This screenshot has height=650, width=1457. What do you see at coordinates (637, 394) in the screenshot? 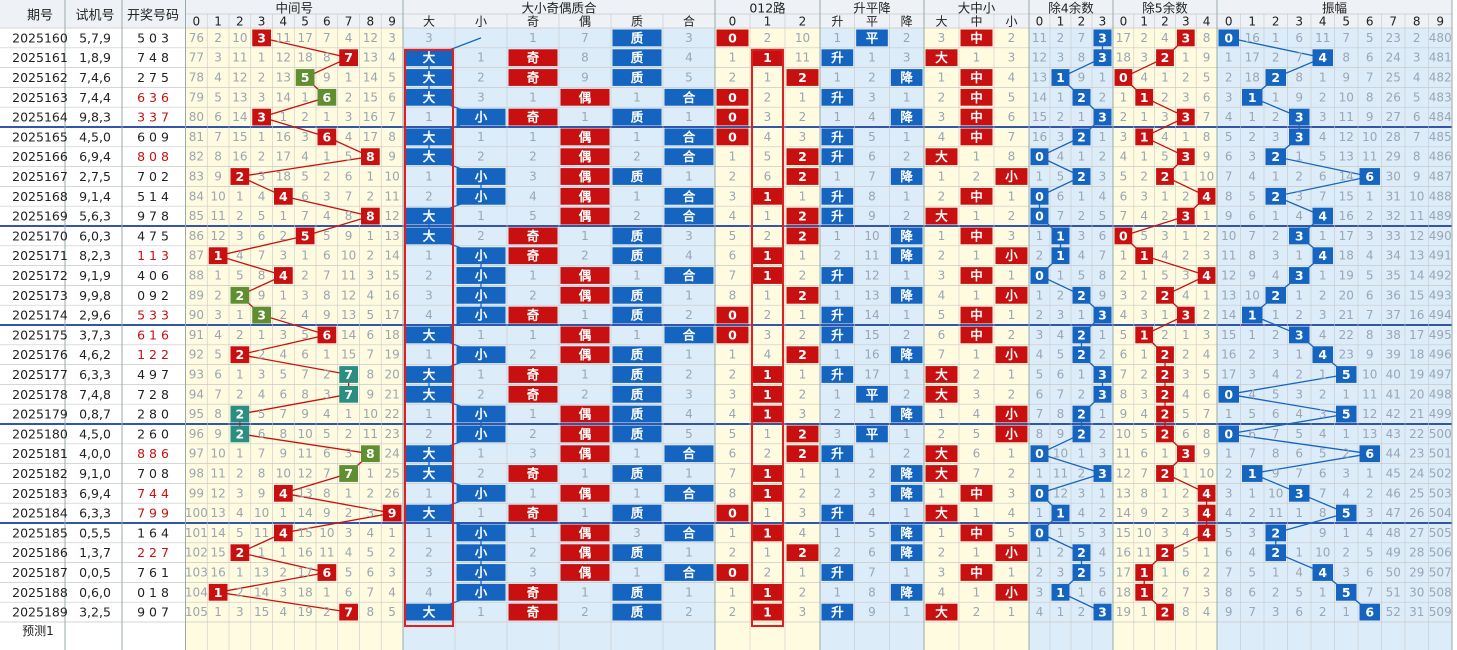
I see `zh-mark-text: 质` at bounding box center [637, 394].